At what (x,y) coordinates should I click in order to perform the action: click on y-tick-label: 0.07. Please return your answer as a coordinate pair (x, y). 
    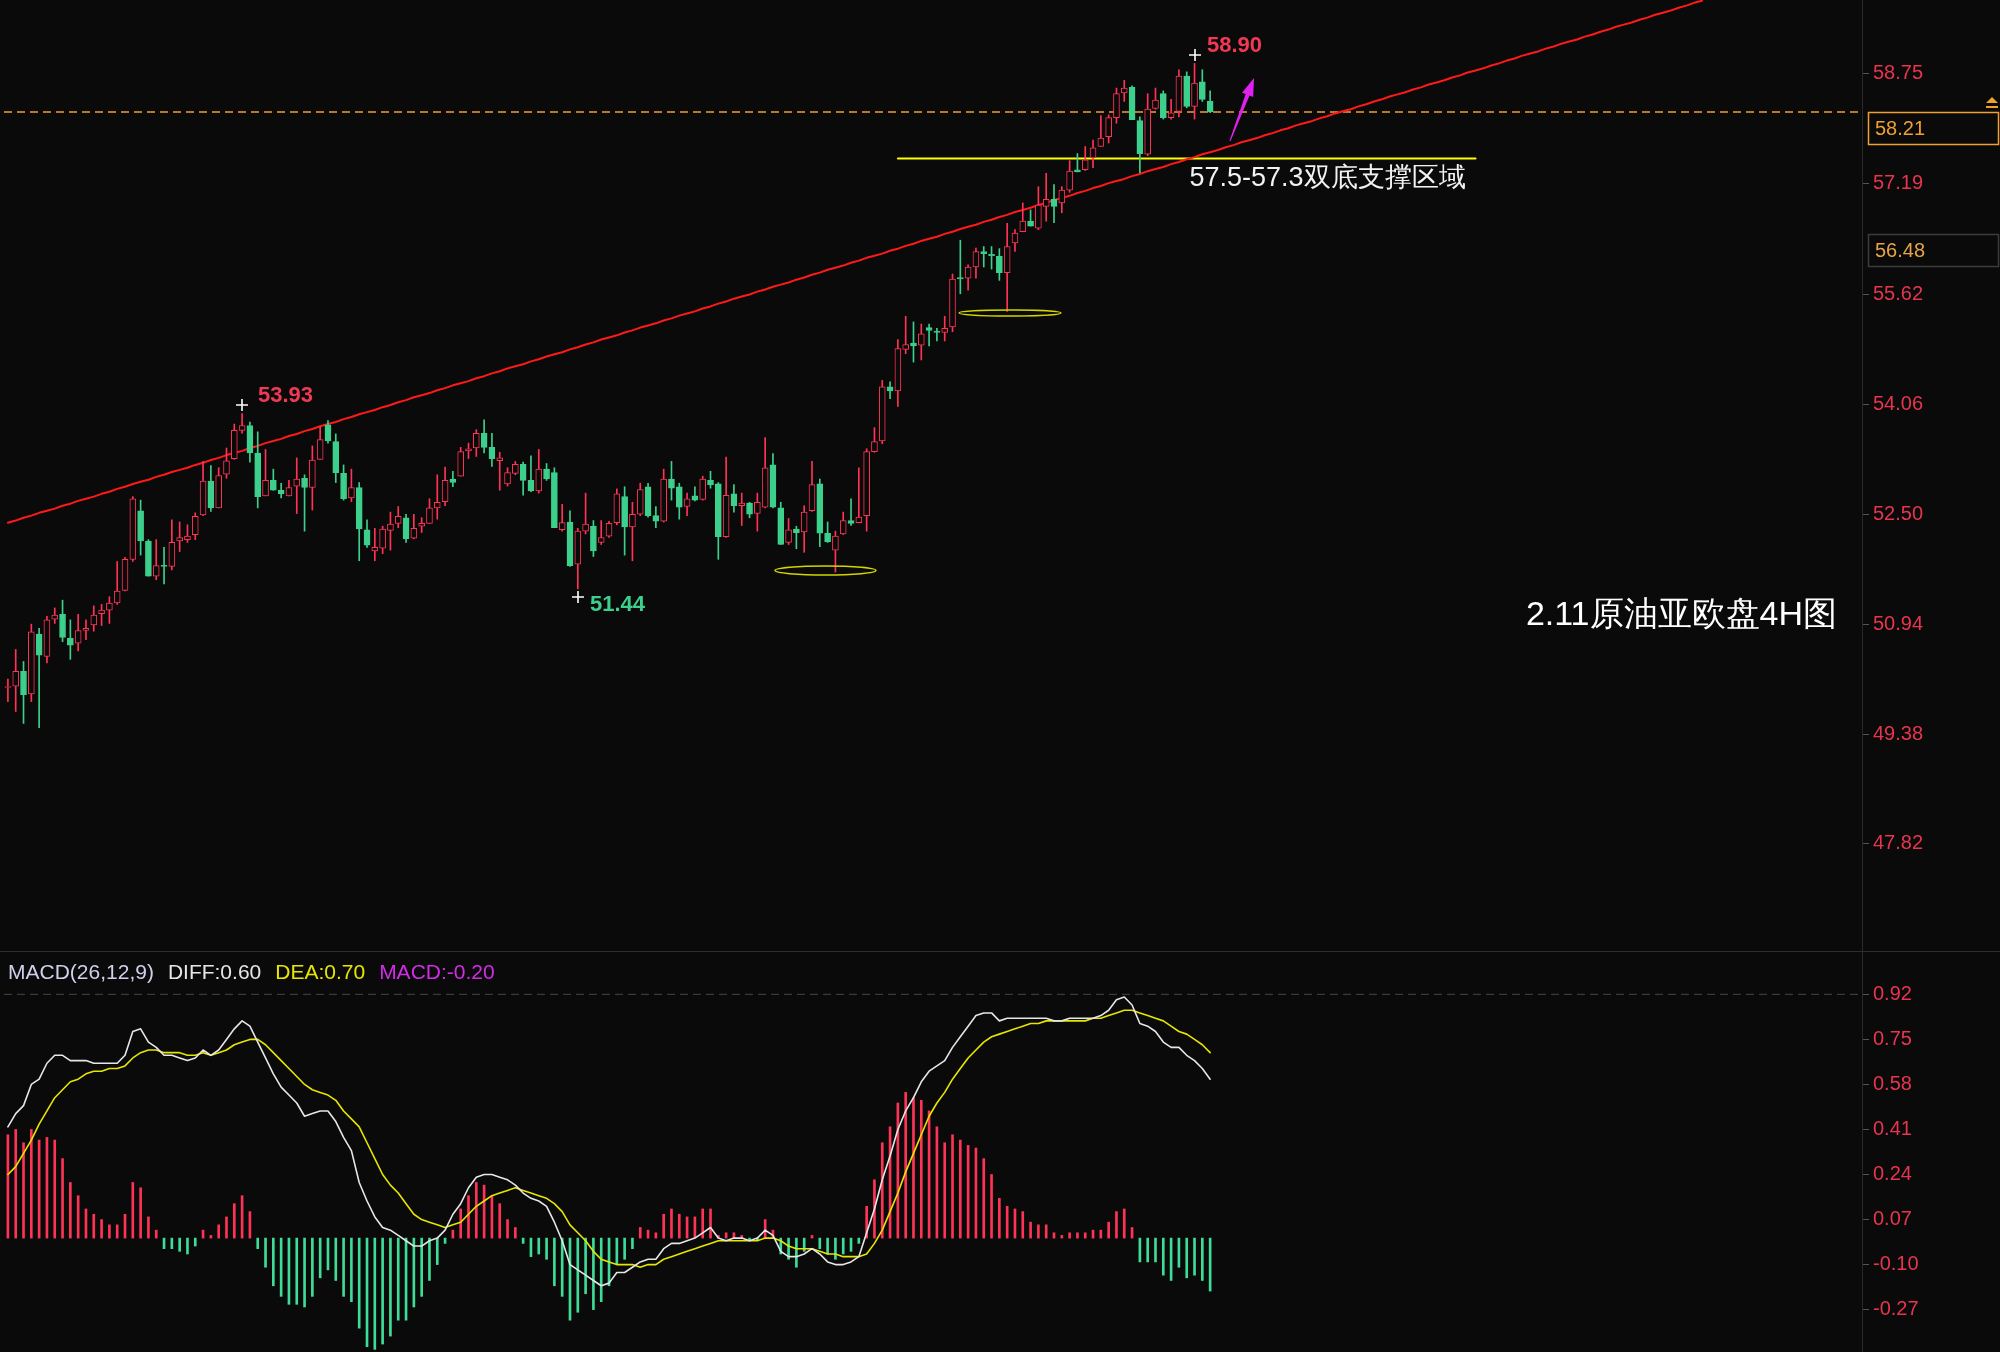
    Looking at the image, I should click on (1892, 1218).